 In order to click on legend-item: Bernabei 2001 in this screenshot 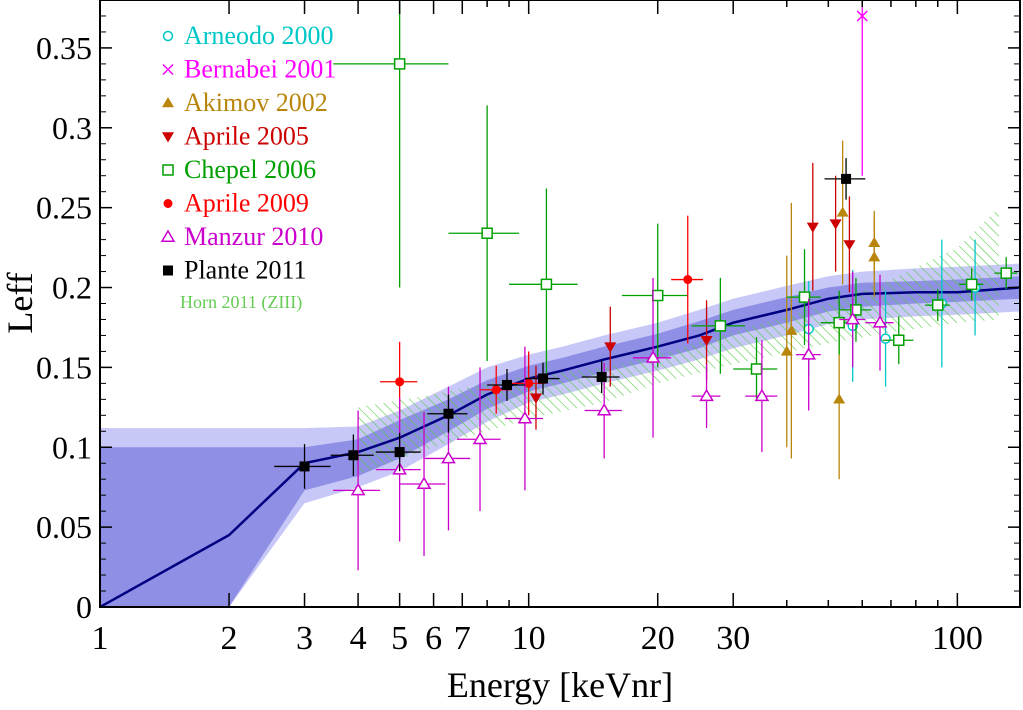, I will do `click(249, 69)`.